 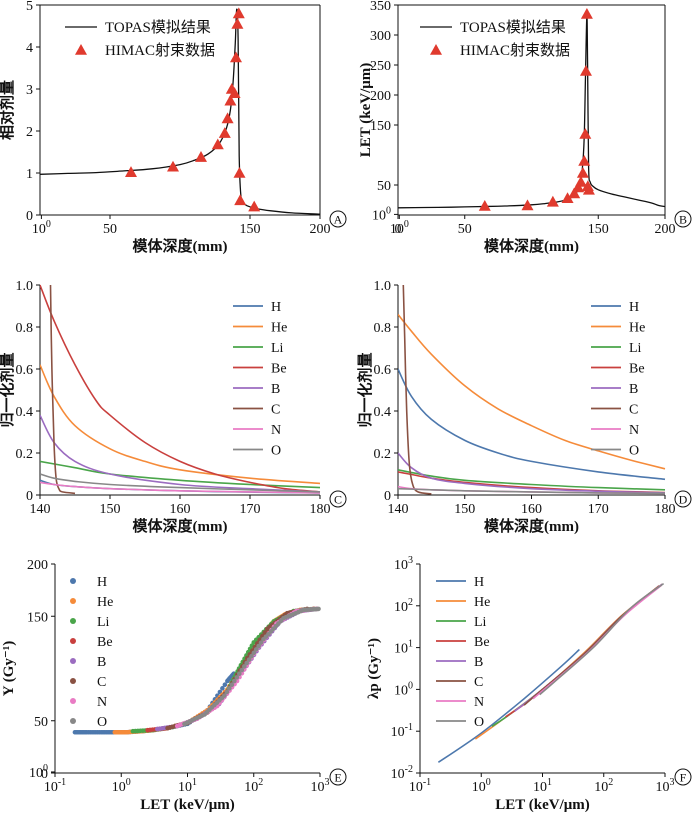 I want to click on x-tick-label: 160, so click(x=180, y=509).